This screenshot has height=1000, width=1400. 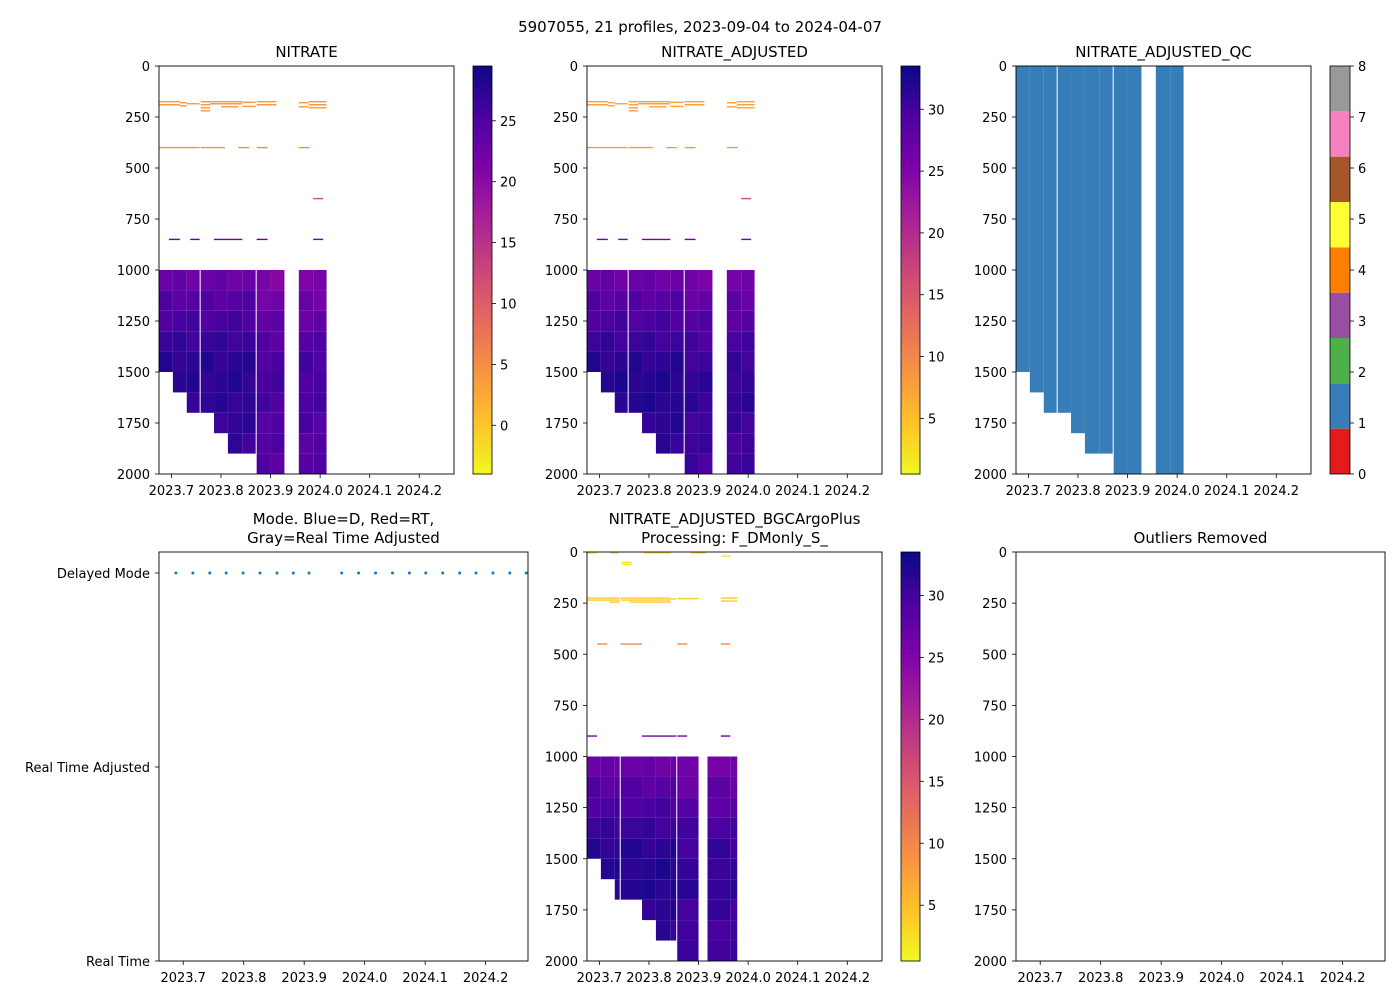 I want to click on y-tick-label: Delayed Mode, so click(x=103, y=574).